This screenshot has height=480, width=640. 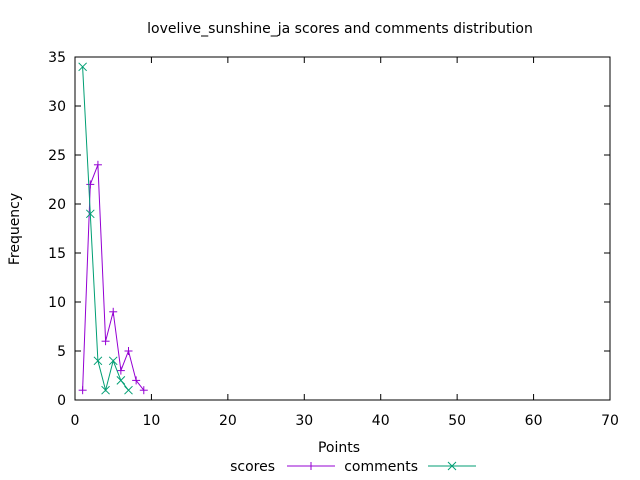 What do you see at coordinates (152, 421) in the screenshot?
I see `x-tick-label: 10` at bounding box center [152, 421].